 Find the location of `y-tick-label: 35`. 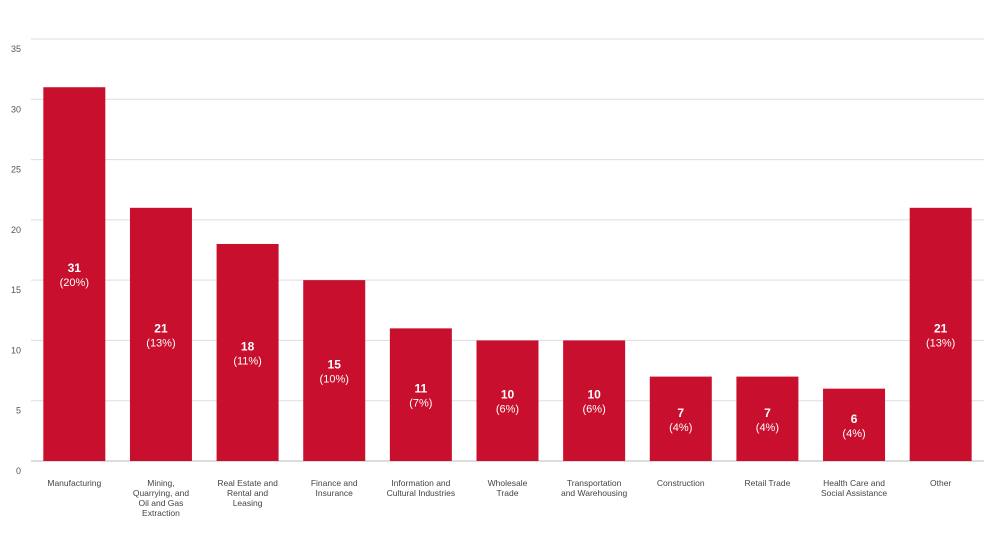

y-tick-label: 35 is located at coordinates (16, 49).